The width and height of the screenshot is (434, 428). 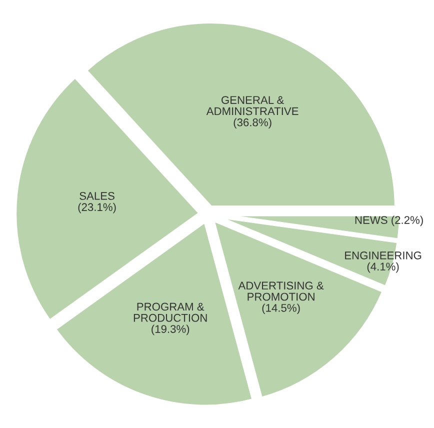 What do you see at coordinates (281, 309) in the screenshot?
I see `data-label: (14.5%)` at bounding box center [281, 309].